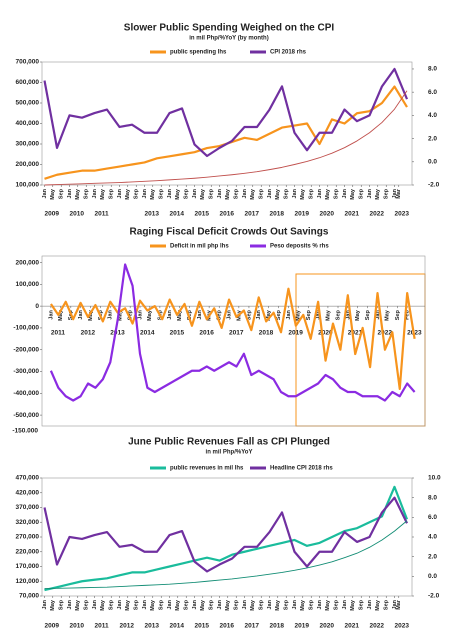 Image resolution: width=458 pixels, height=639 pixels. What do you see at coordinates (295, 333) in the screenshot?
I see `year-label: 2019` at bounding box center [295, 333].